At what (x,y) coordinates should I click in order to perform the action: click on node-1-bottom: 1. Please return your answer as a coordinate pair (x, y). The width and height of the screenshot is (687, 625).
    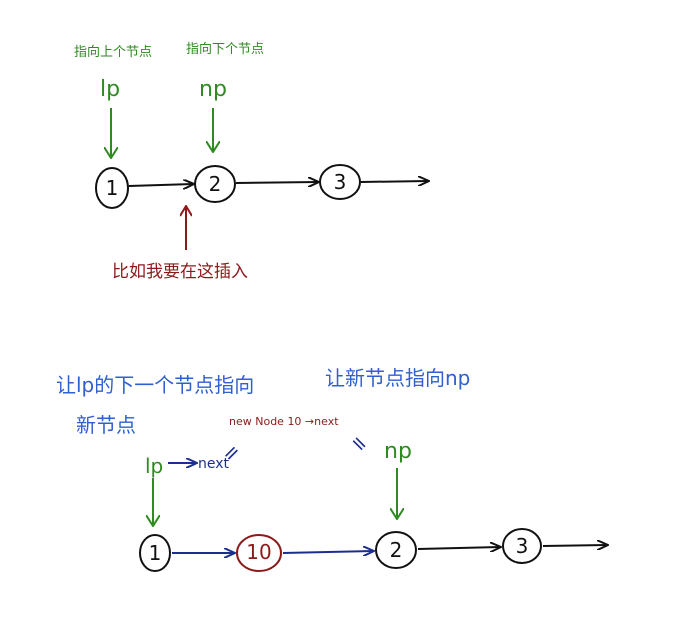
    Looking at the image, I should click on (155, 553).